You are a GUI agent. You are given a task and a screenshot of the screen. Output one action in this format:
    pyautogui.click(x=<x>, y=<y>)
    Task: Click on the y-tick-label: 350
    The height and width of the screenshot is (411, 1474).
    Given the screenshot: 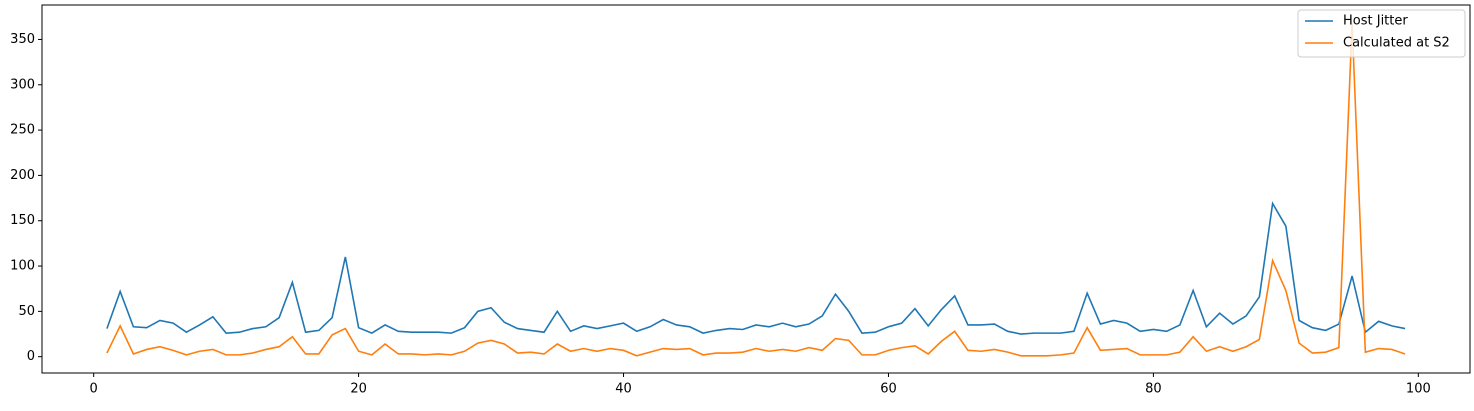 What is the action you would take?
    pyautogui.click(x=22, y=39)
    